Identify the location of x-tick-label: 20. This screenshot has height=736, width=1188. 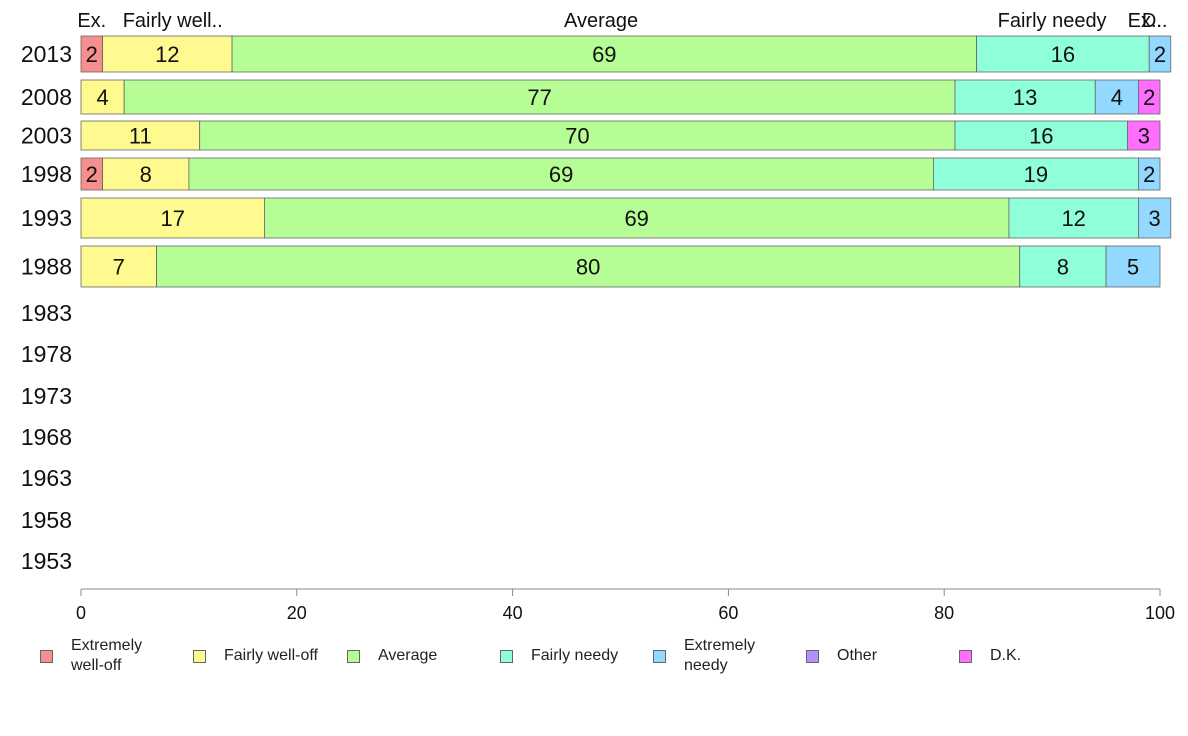
(297, 613).